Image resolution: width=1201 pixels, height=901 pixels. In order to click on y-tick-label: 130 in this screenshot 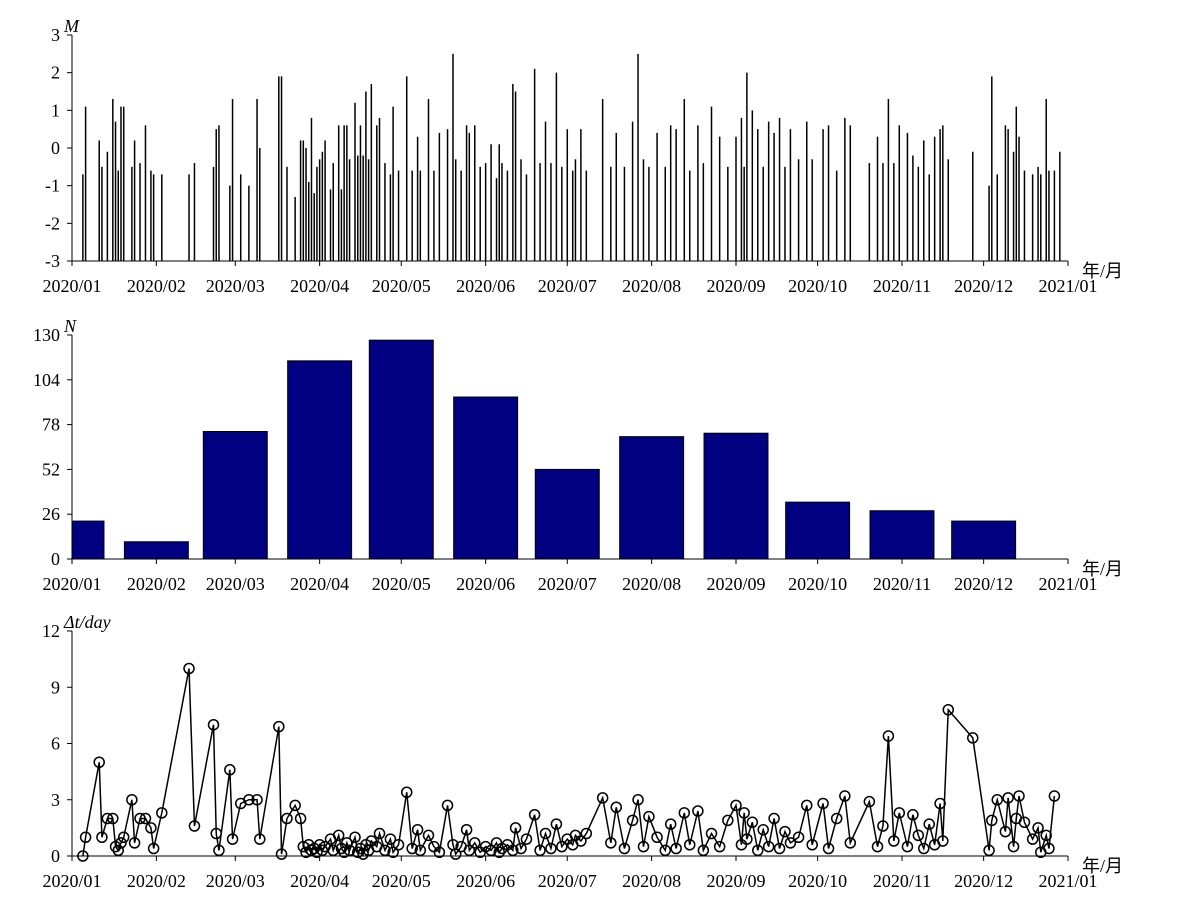, I will do `click(46, 335)`.